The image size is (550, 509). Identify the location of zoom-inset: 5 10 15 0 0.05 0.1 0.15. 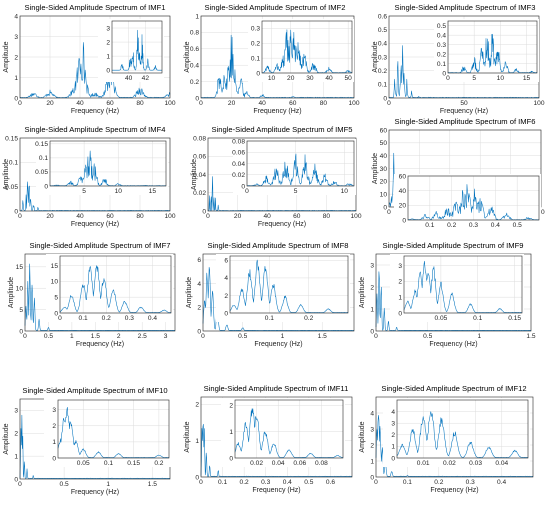
(101, 167).